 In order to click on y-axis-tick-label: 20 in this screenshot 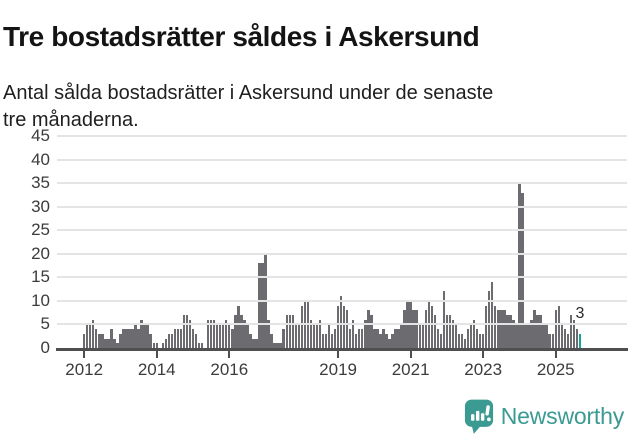, I will do `click(40, 253)`.